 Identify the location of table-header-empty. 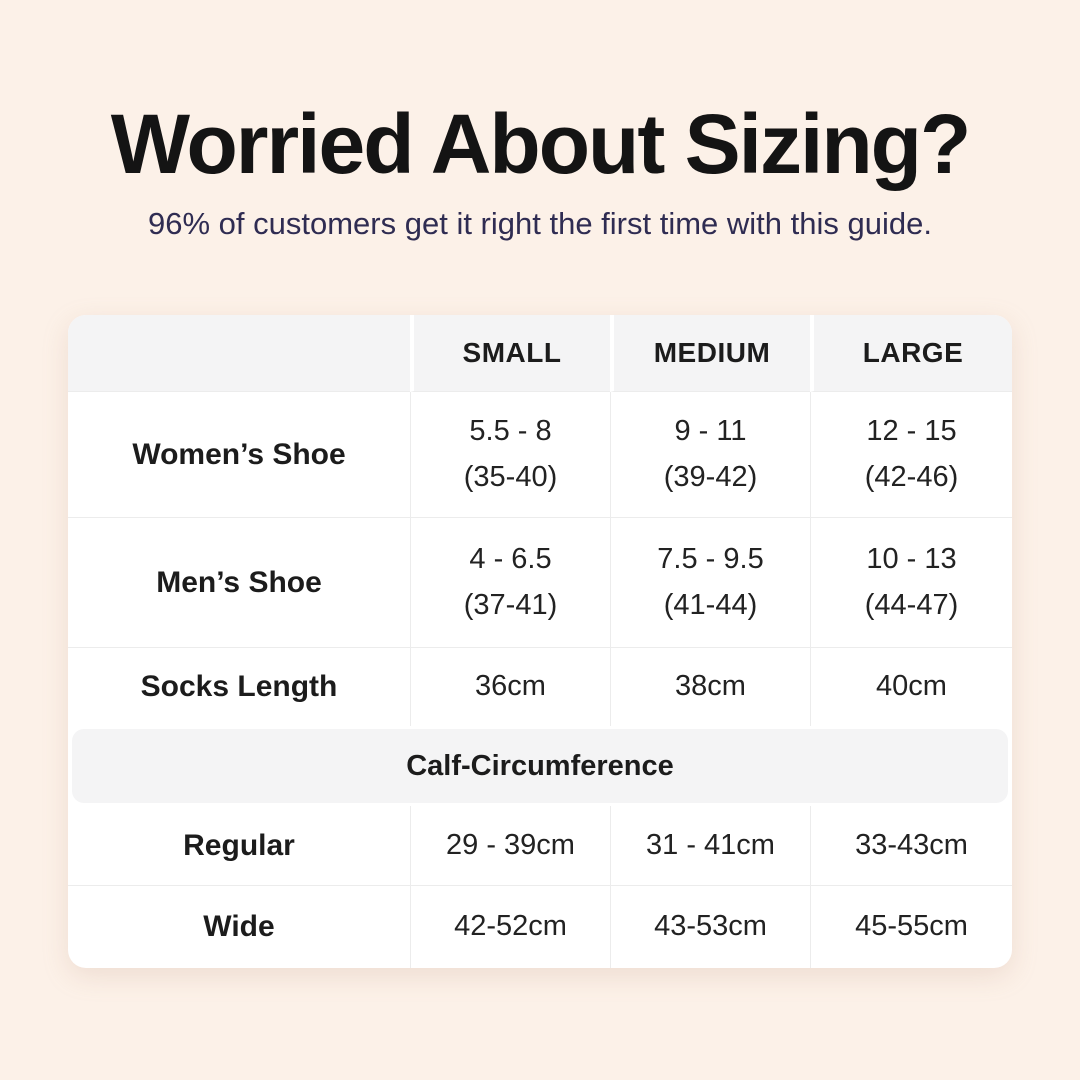
(239, 353).